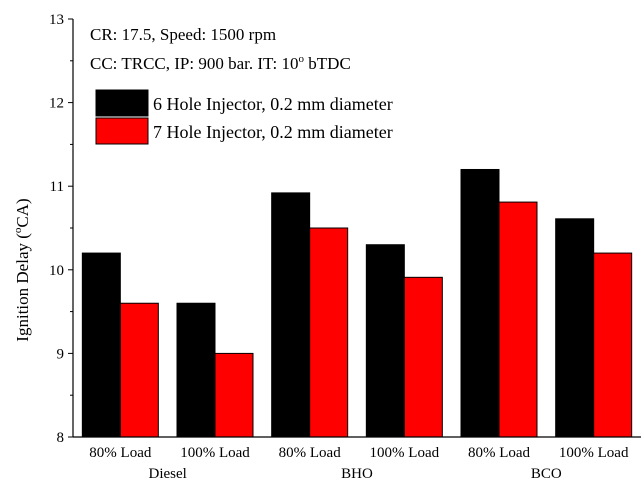 Image resolution: width=641 pixels, height=486 pixels. Describe the element at coordinates (594, 453) in the screenshot. I see `x-tick-label-6: 100% Load` at that location.